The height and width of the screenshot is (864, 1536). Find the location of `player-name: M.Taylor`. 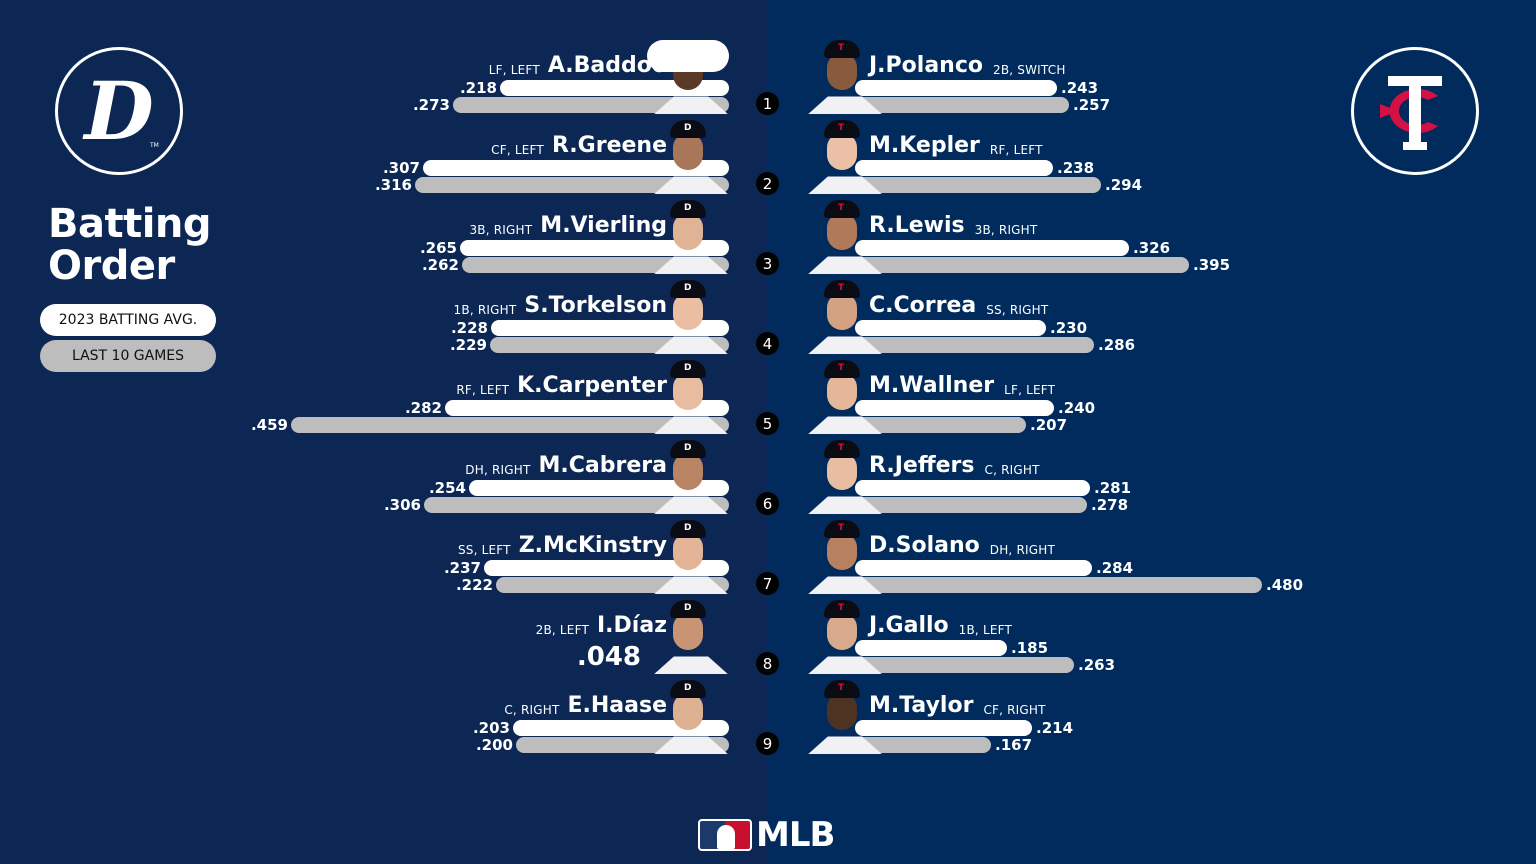

player-name: M.Taylor is located at coordinates (921, 705).